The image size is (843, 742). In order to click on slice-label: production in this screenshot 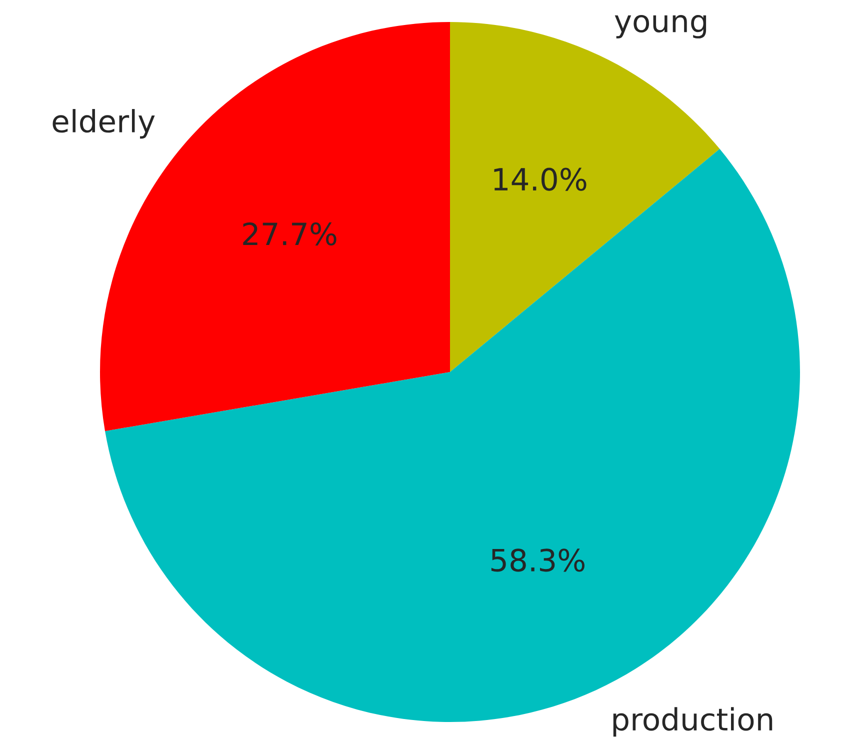, I will do `click(692, 722)`.